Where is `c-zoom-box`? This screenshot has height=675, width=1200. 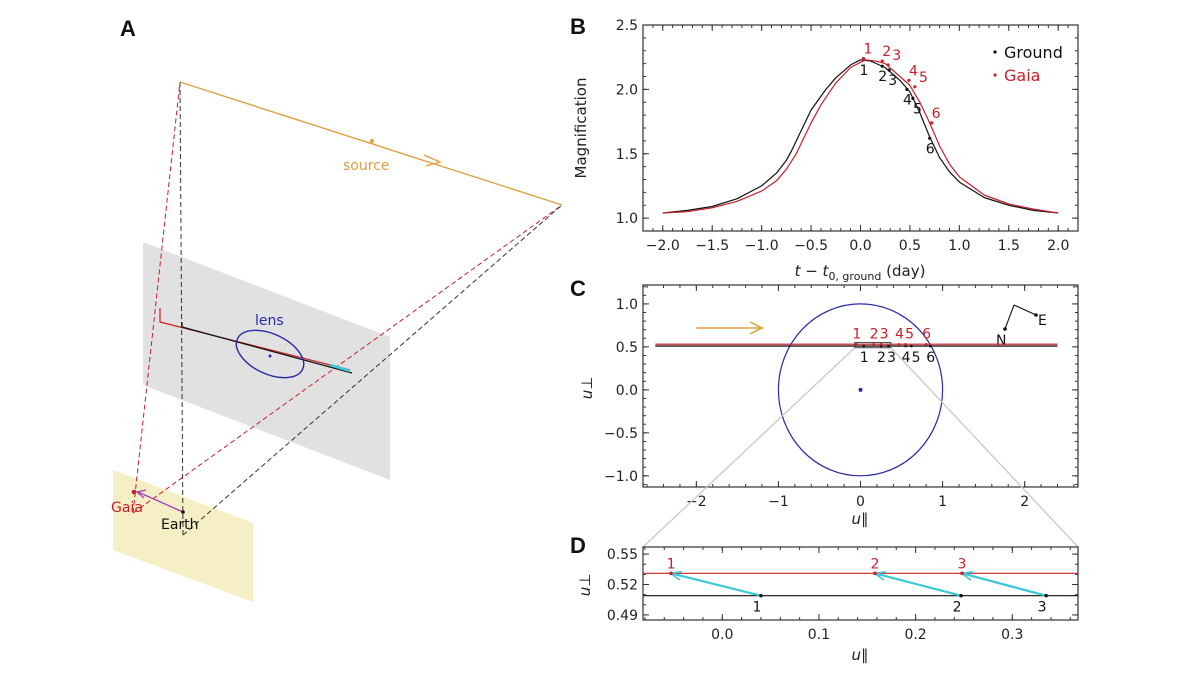
c-zoom-box is located at coordinates (873, 345).